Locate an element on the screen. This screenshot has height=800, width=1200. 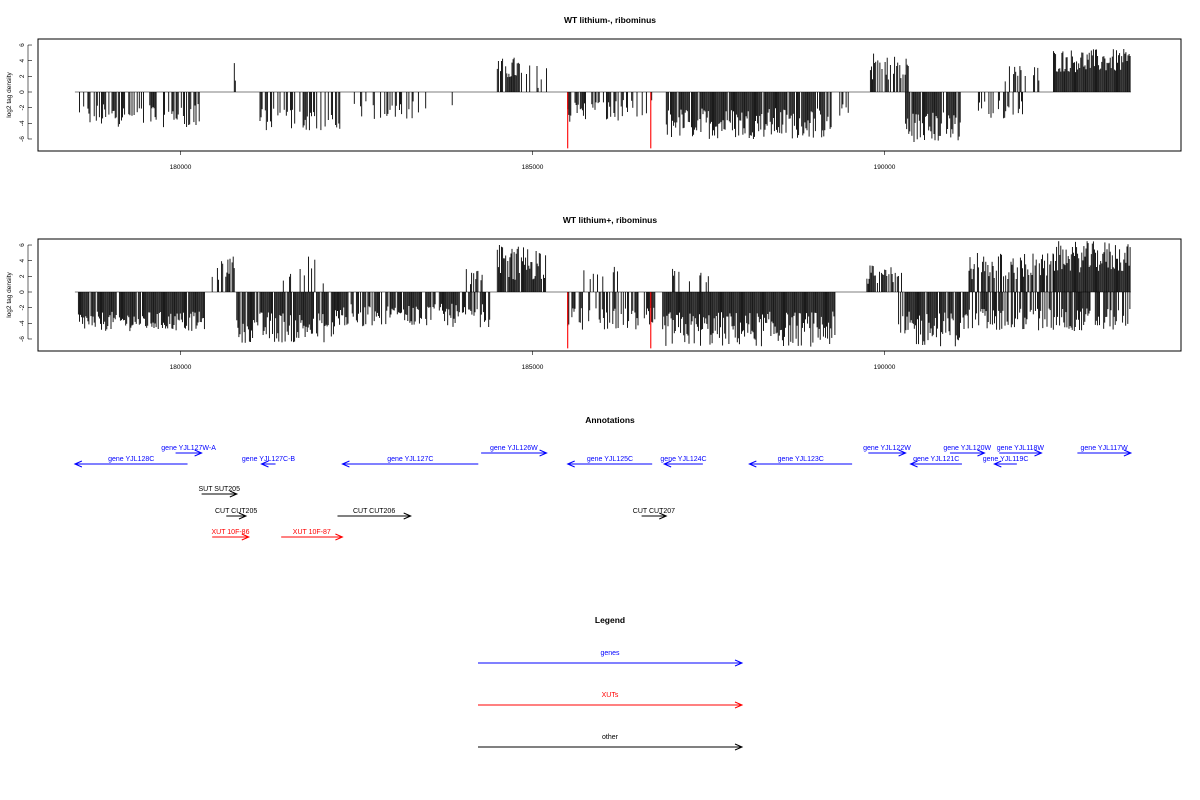
feature-label: CUT CUT207 is located at coordinates (654, 511).